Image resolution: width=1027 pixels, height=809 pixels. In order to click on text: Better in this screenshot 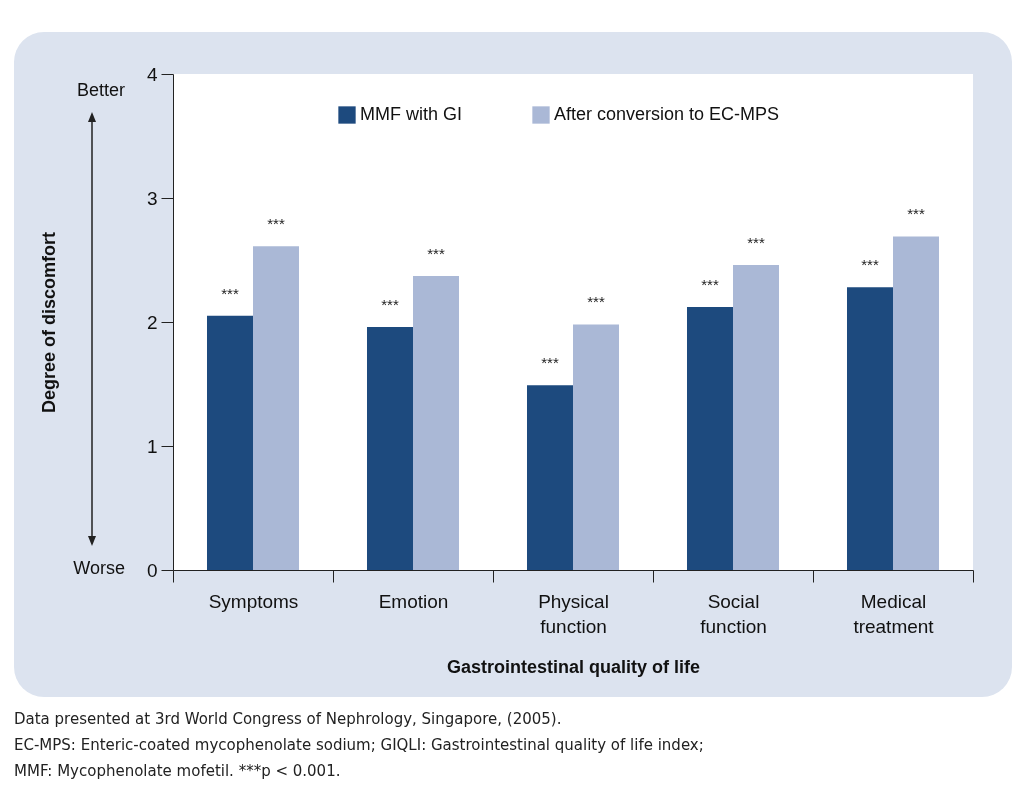, I will do `click(100, 90)`.